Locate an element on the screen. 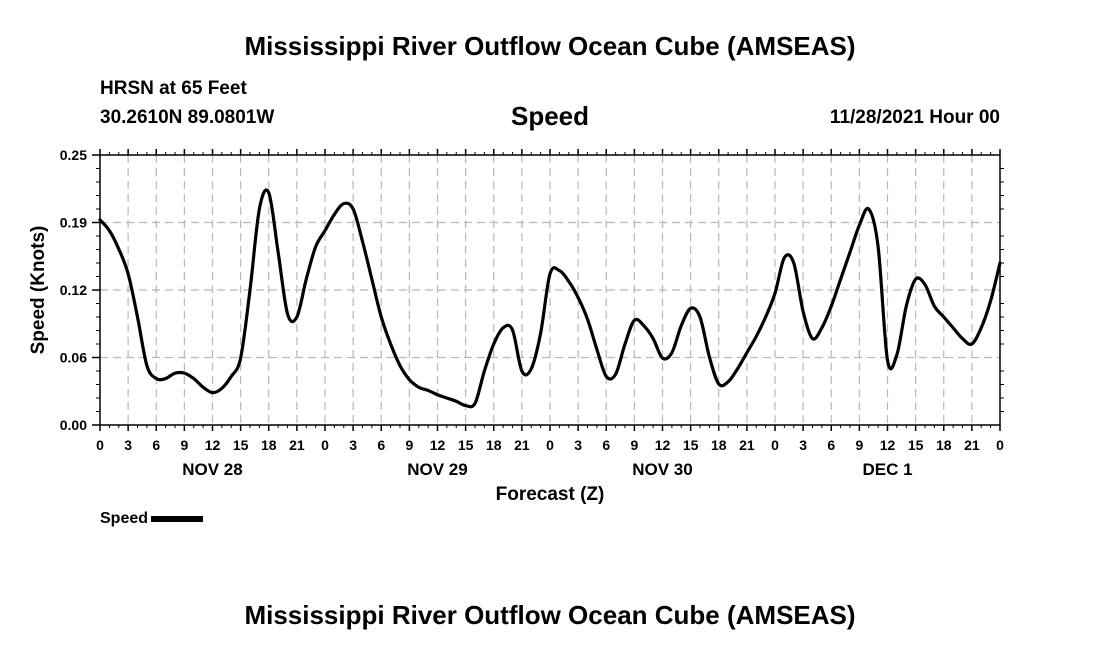 The image size is (1100, 650). x-axis-title: Forecast (Z) is located at coordinates (550, 494).